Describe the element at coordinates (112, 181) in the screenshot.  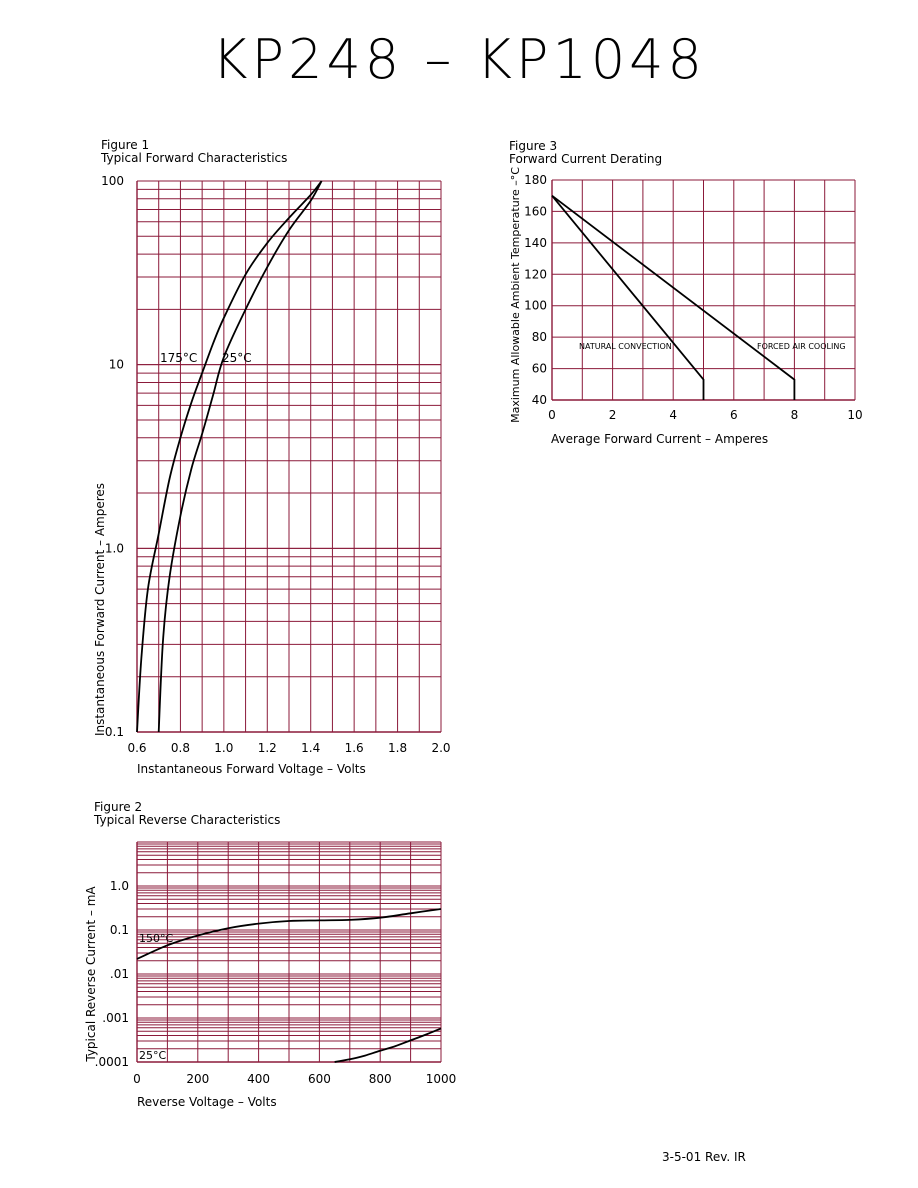
I see `fig1-ytick-label: 100` at that location.